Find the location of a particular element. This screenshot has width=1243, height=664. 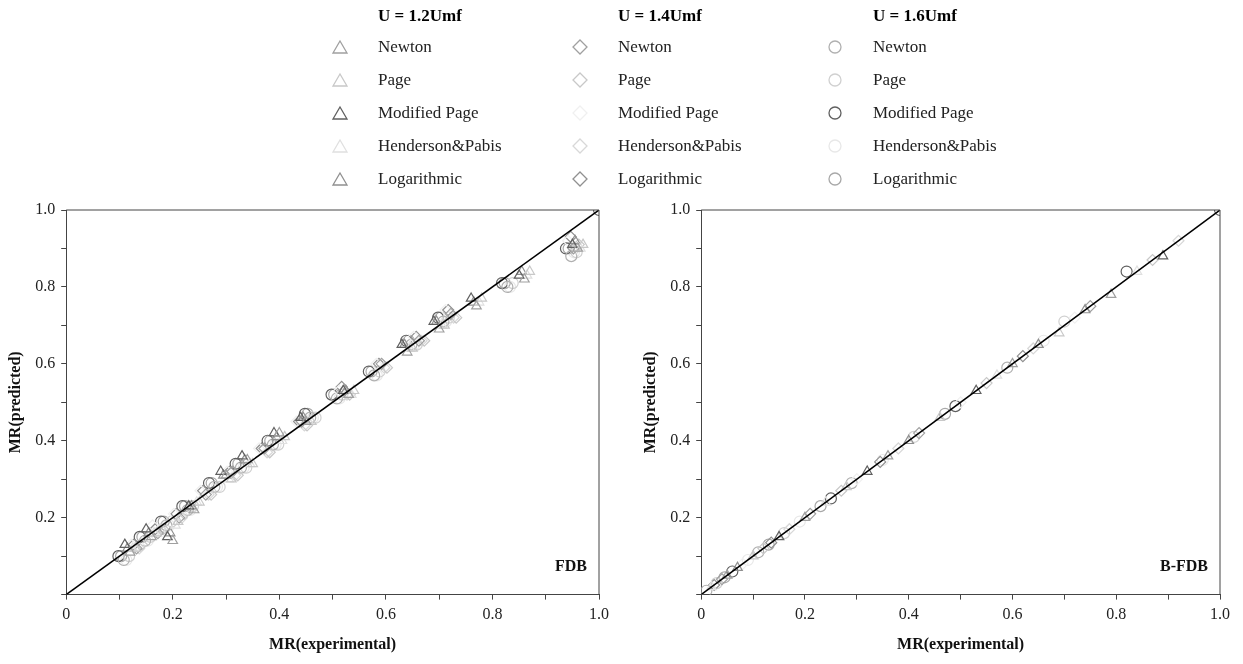

x-tick-label: 0.8 is located at coordinates (492, 614).